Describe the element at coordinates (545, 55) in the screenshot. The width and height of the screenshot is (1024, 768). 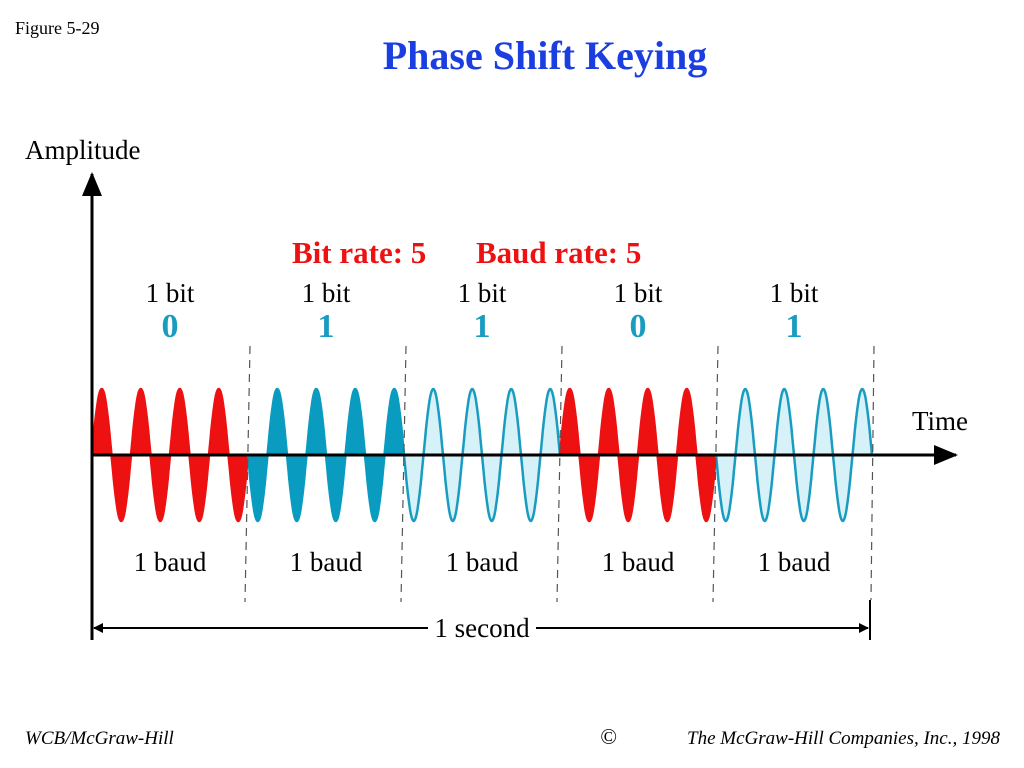
I see `title: Phase Shift Keying` at that location.